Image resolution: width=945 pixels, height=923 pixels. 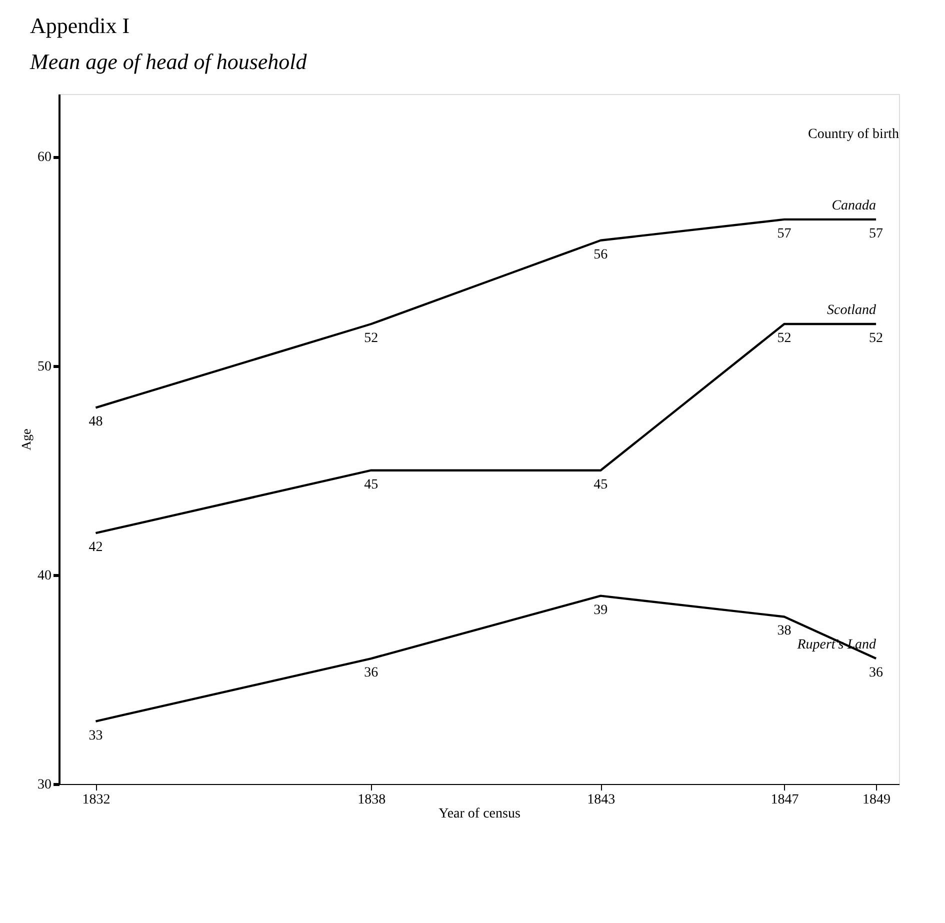 I want to click on series-label: Scotland, so click(x=852, y=310).